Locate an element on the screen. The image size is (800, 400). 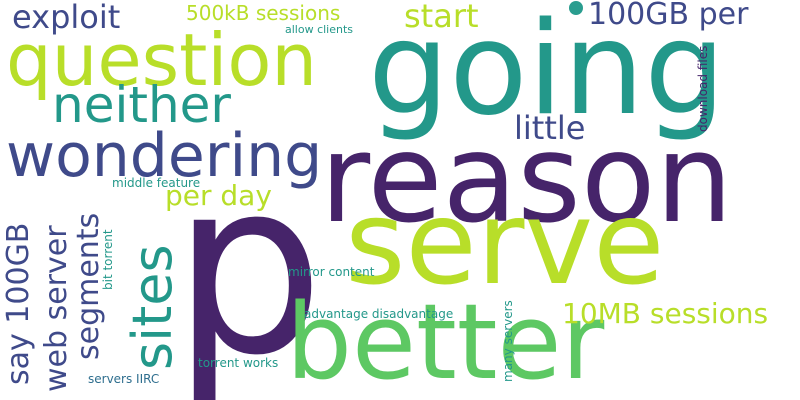
word-web-server: web server is located at coordinates (56, 308).